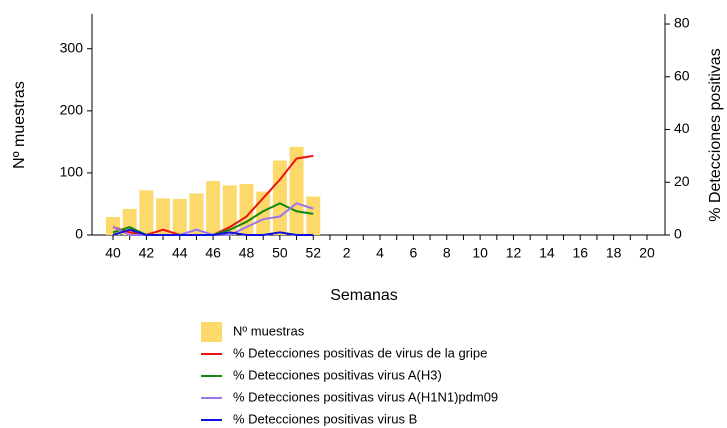  What do you see at coordinates (413, 253) in the screenshot?
I see `x-tick-label: 6` at bounding box center [413, 253].